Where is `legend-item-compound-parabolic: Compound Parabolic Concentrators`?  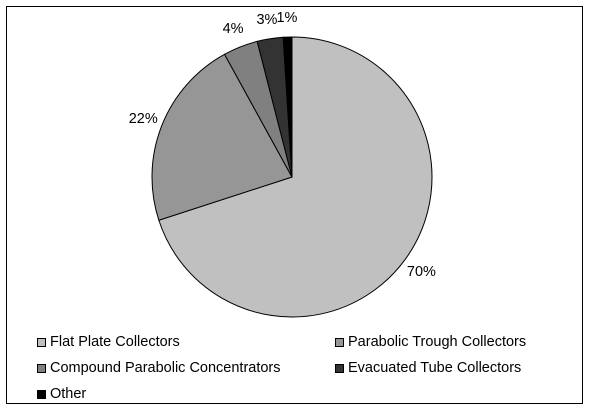 legend-item-compound-parabolic: Compound Parabolic Concentrators is located at coordinates (186, 368).